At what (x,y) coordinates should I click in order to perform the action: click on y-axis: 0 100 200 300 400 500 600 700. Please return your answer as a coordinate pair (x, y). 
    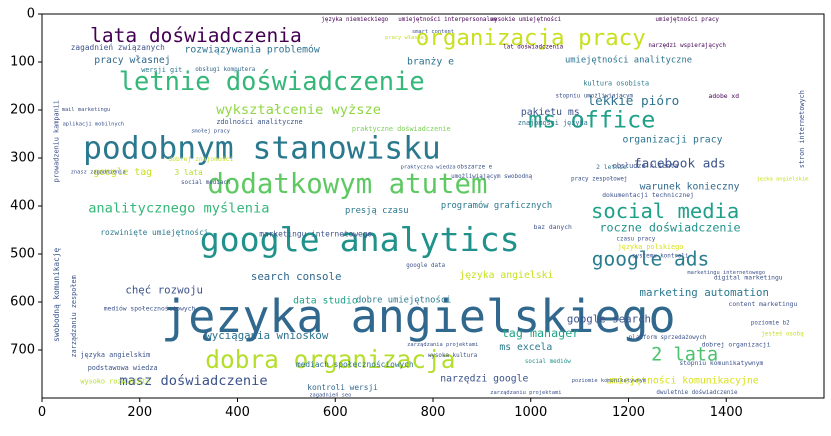
    Looking at the image, I should click on (26, 182).